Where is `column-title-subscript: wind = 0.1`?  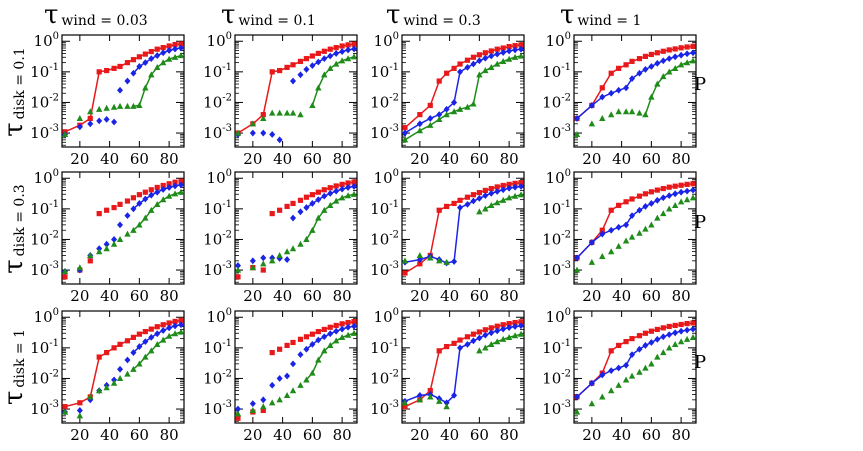
column-title-subscript: wind = 0.1 is located at coordinates (277, 21).